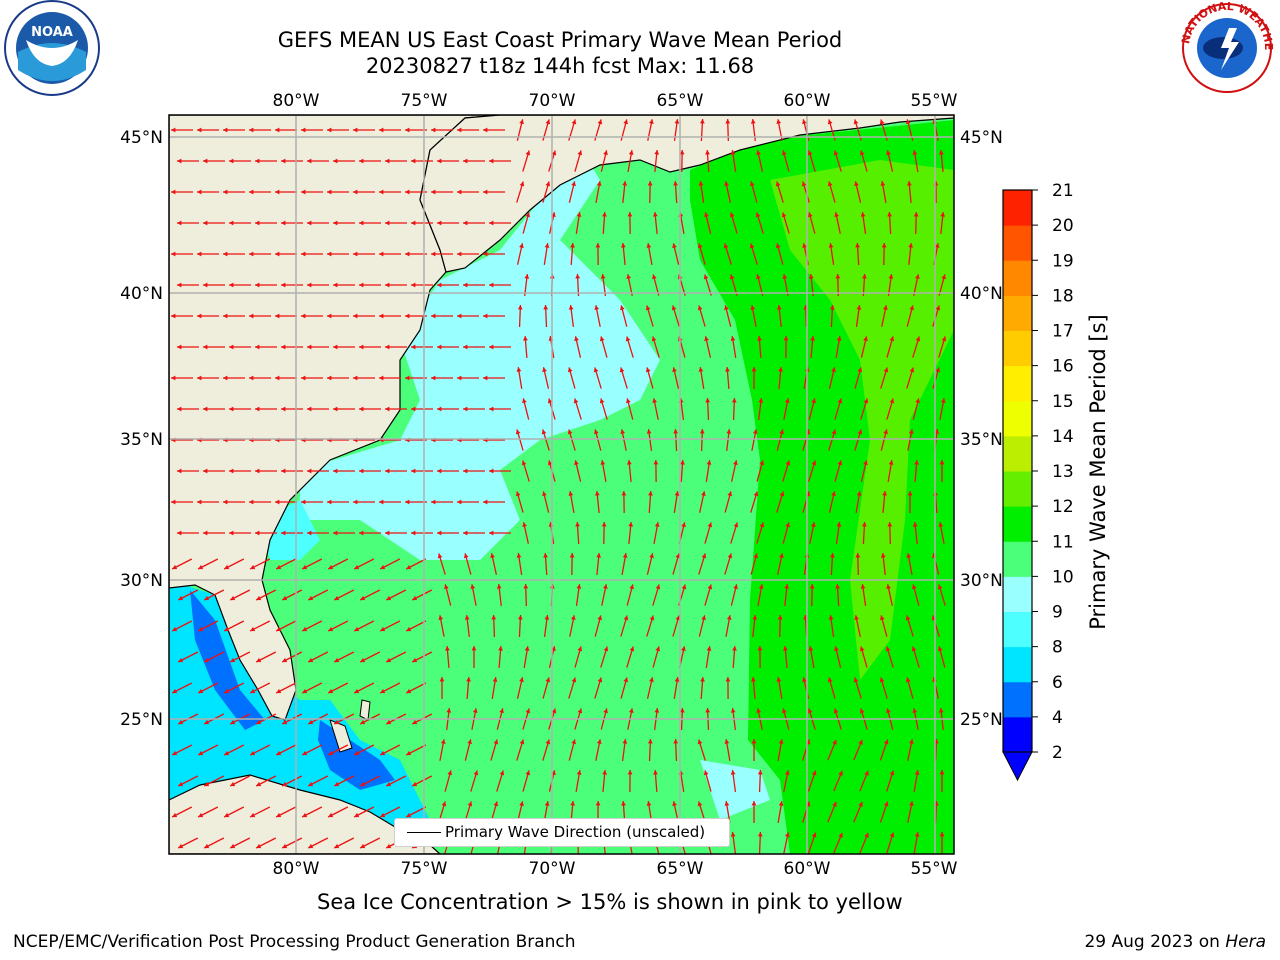  What do you see at coordinates (52, 48) in the screenshot?
I see `noaa-logo: NOAA` at bounding box center [52, 48].